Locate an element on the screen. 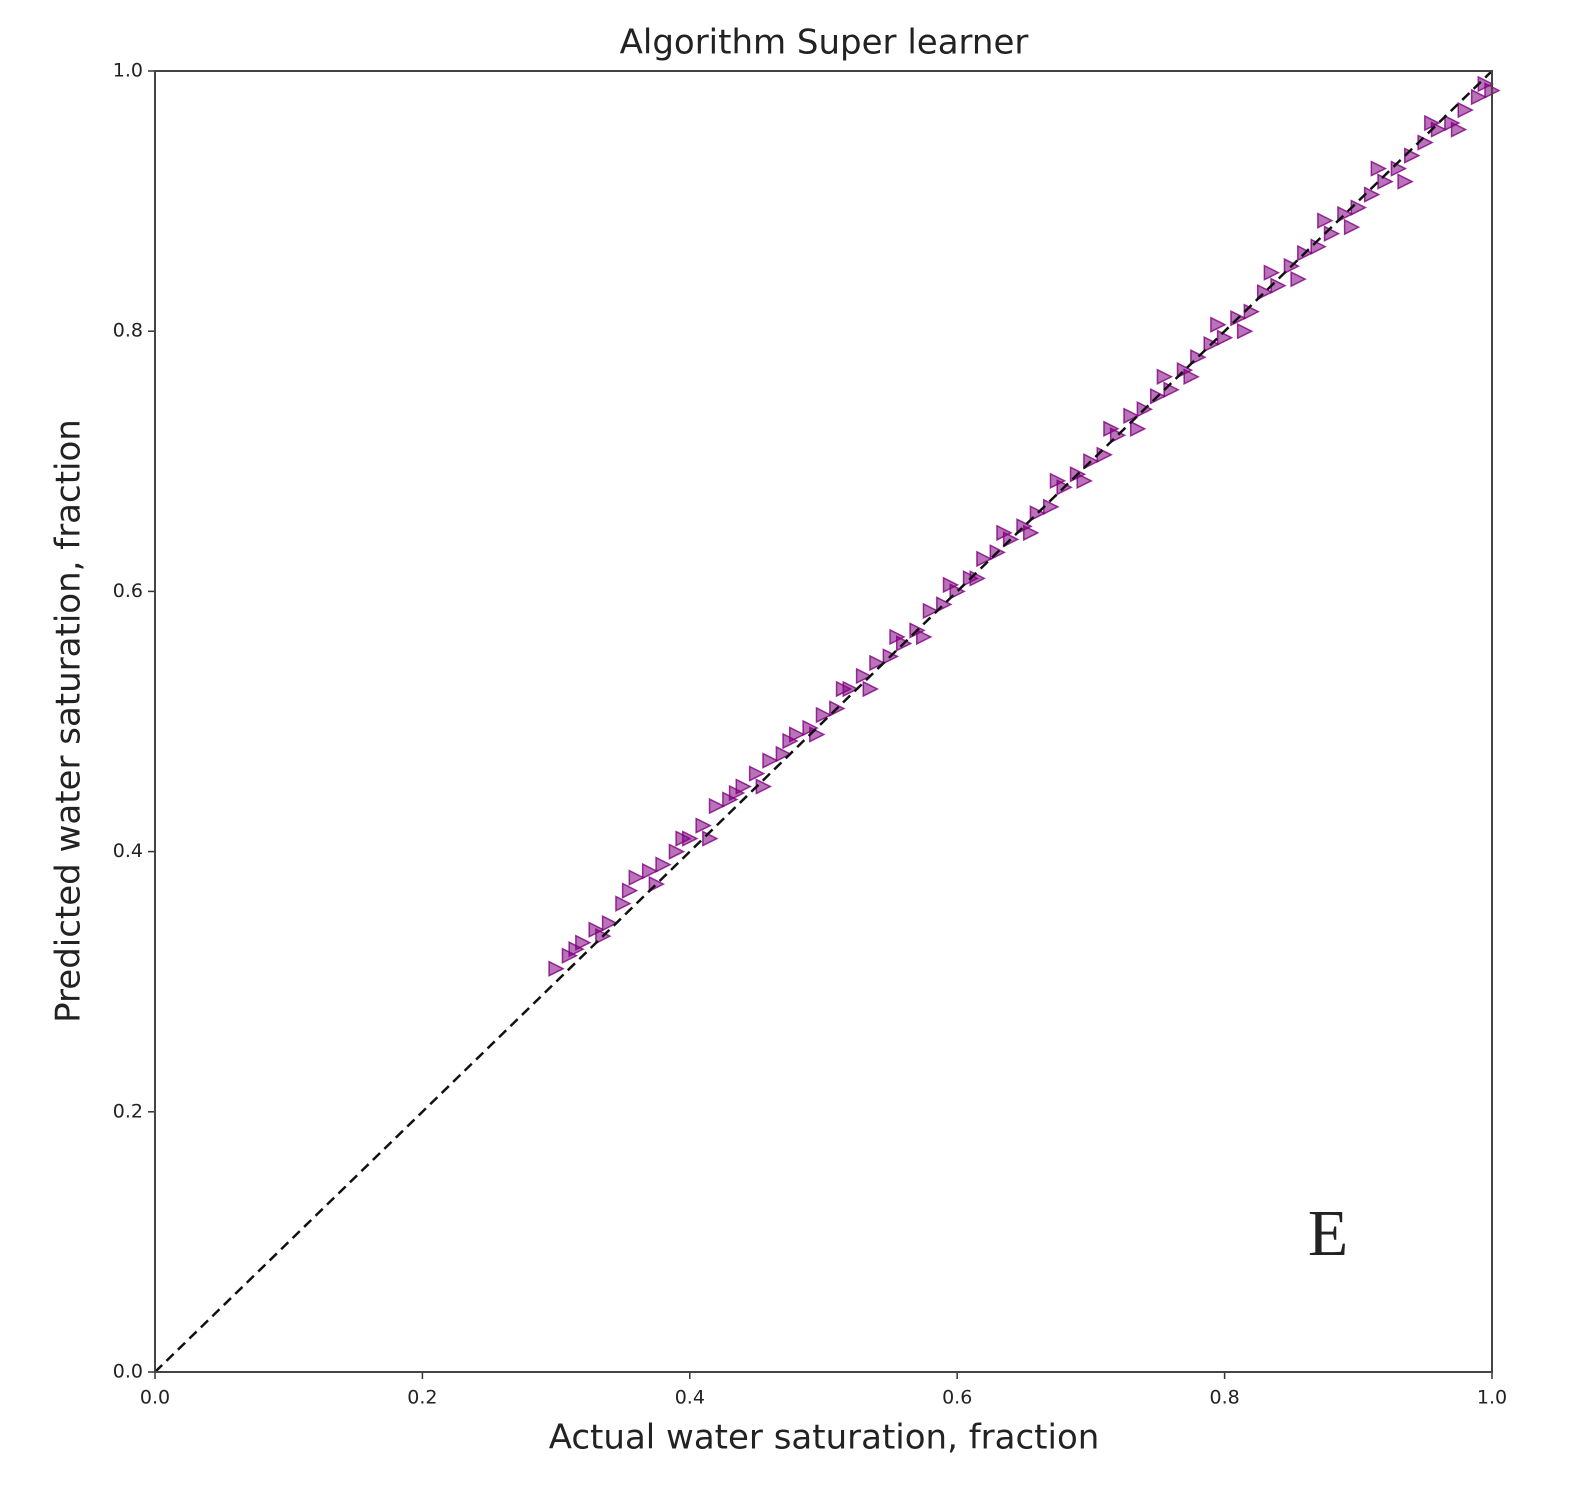 The height and width of the screenshot is (1501, 1570). y-tick-label: 0.0 is located at coordinates (128, 1372).